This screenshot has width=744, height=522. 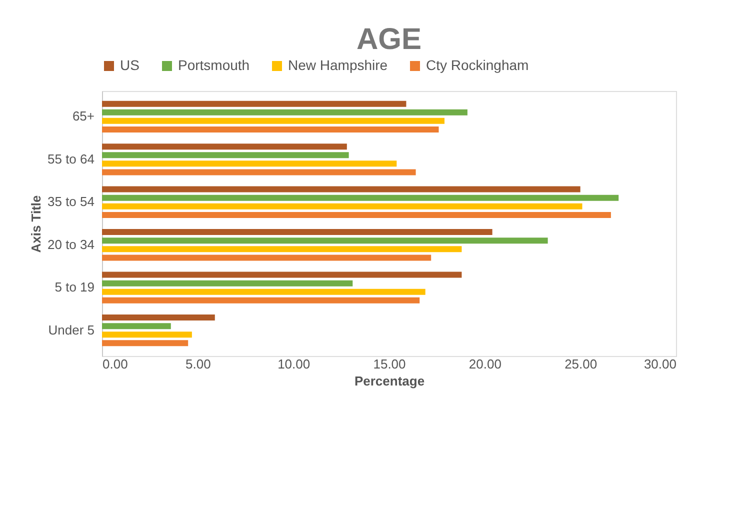 I want to click on x-tick-label: 10.00, so click(x=294, y=364).